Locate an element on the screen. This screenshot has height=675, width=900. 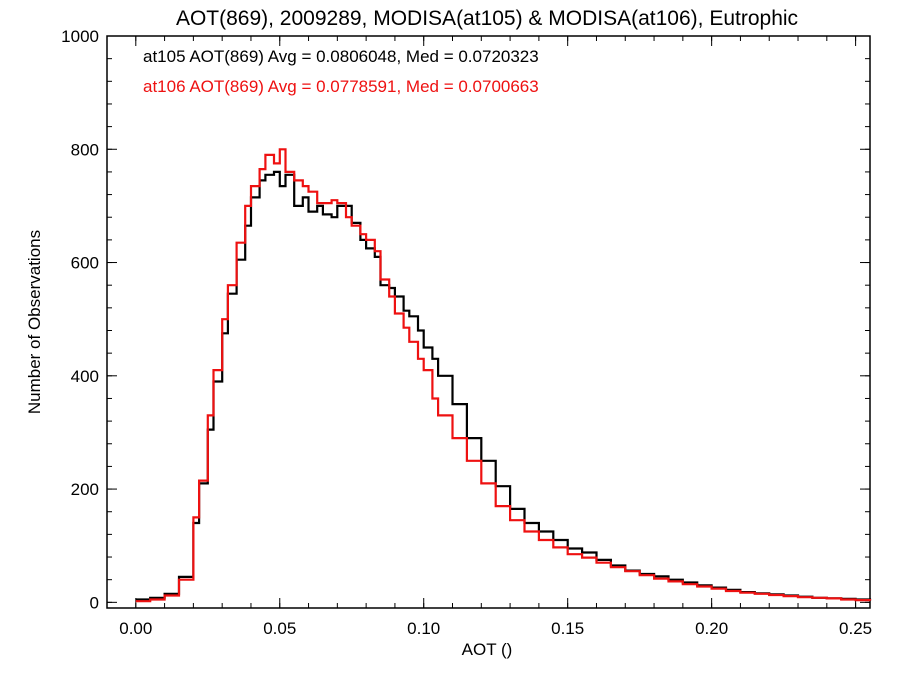
x-tick-label: 0.05 is located at coordinates (279, 628).